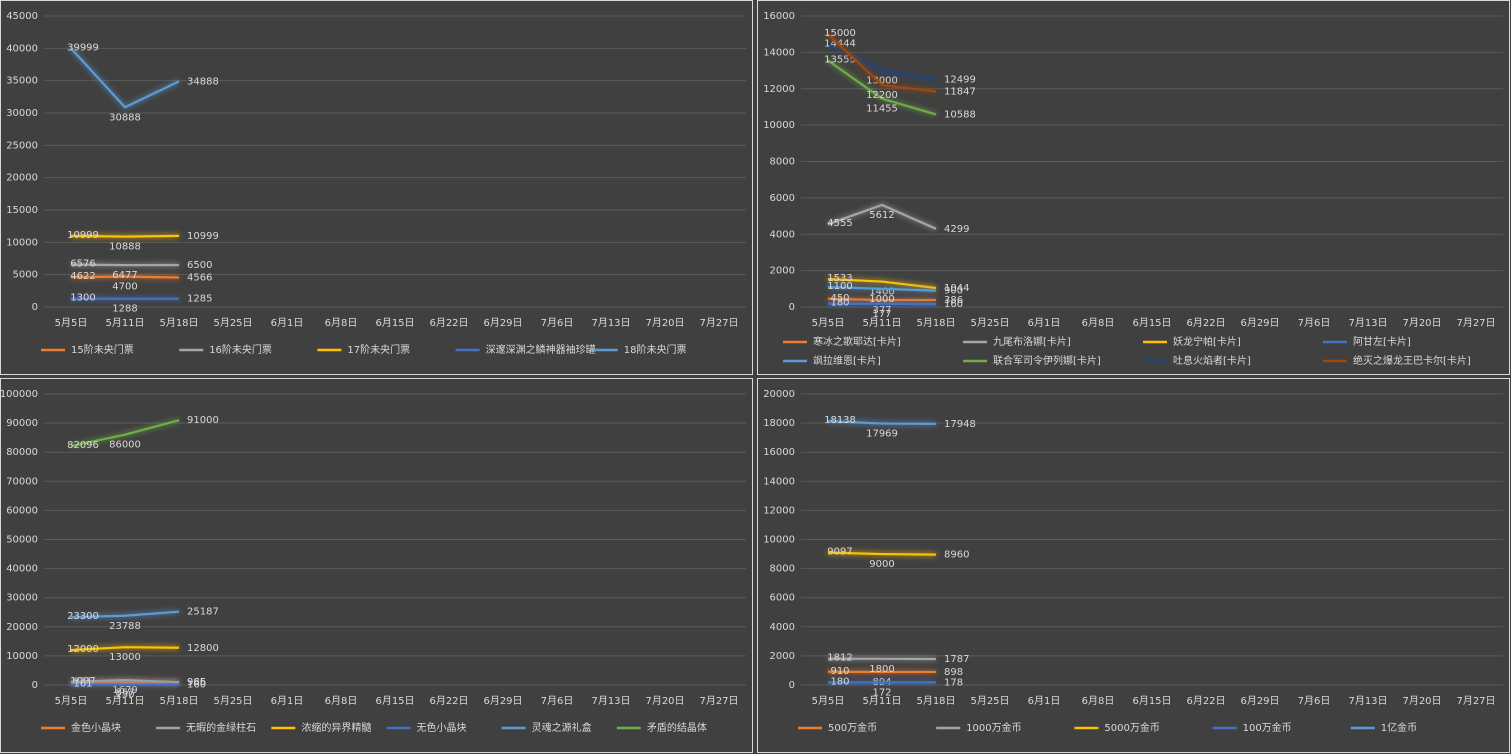 The height and width of the screenshot is (754, 1511). Describe the element at coordinates (779, 481) in the screenshot. I see `y-tick-label: 14000` at that location.